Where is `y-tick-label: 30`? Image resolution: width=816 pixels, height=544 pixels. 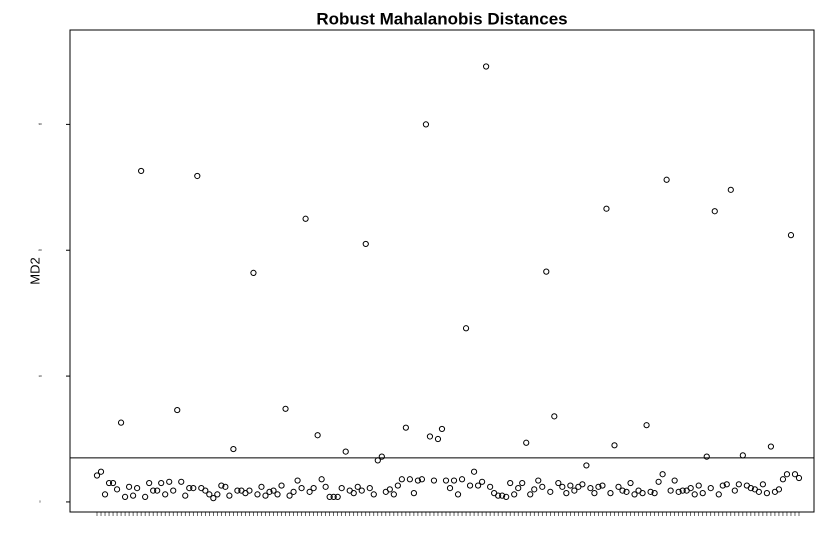
y-tick-label: 30 is located at coordinates (40, 124).